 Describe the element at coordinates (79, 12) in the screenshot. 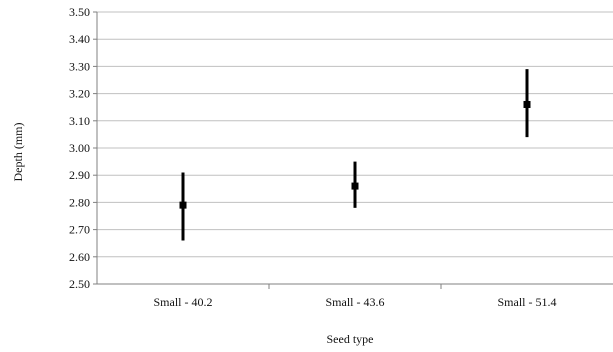

I see `y-tick-label: 3.50` at that location.